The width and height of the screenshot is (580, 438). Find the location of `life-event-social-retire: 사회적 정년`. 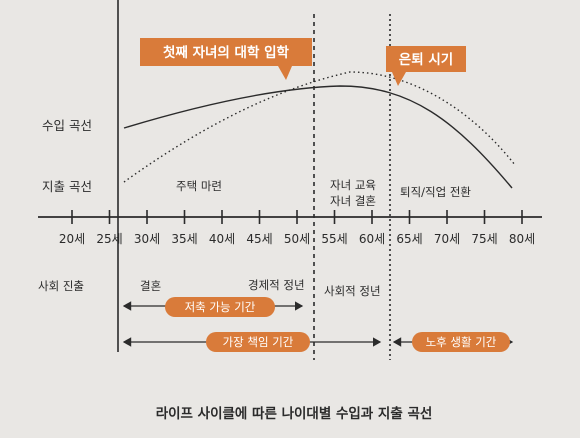

life-event-social-retire: 사회적 정년 is located at coordinates (352, 291).